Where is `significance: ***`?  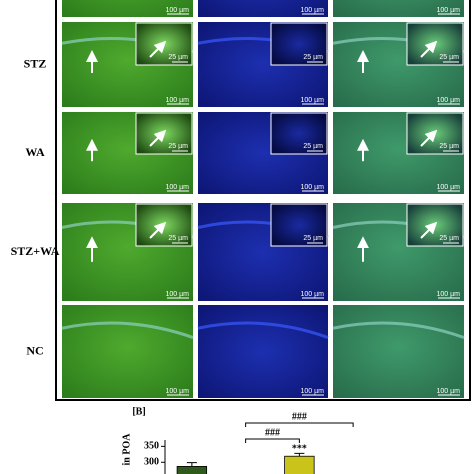 significance: *** is located at coordinates (299, 449).